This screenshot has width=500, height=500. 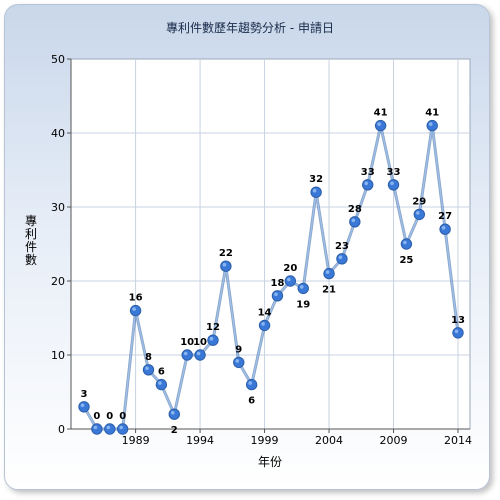 I want to click on y-axis-label: 專利件數, so click(x=30, y=240).